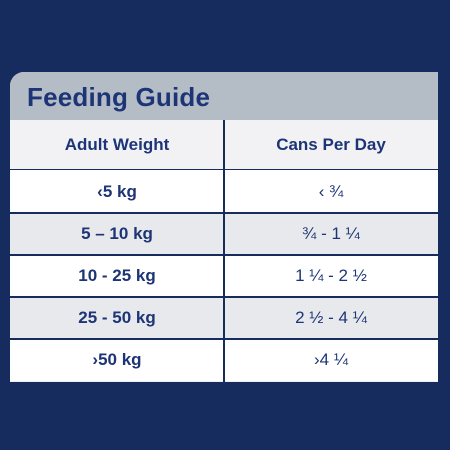  I want to click on cans-cell: ¾ - 1 ¼, so click(331, 234).